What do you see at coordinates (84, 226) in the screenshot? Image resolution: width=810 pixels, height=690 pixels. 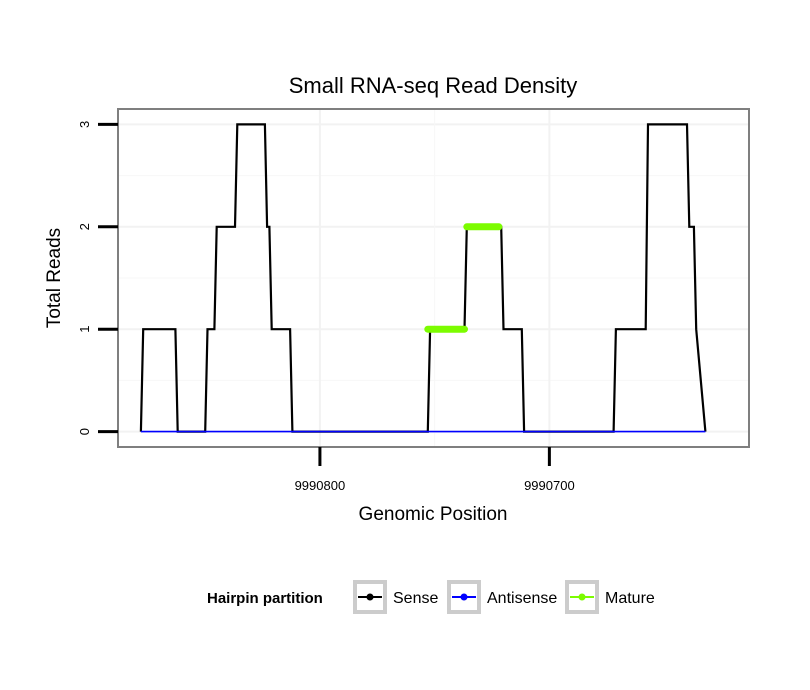 I see `y-tick-label: 2` at bounding box center [84, 226].